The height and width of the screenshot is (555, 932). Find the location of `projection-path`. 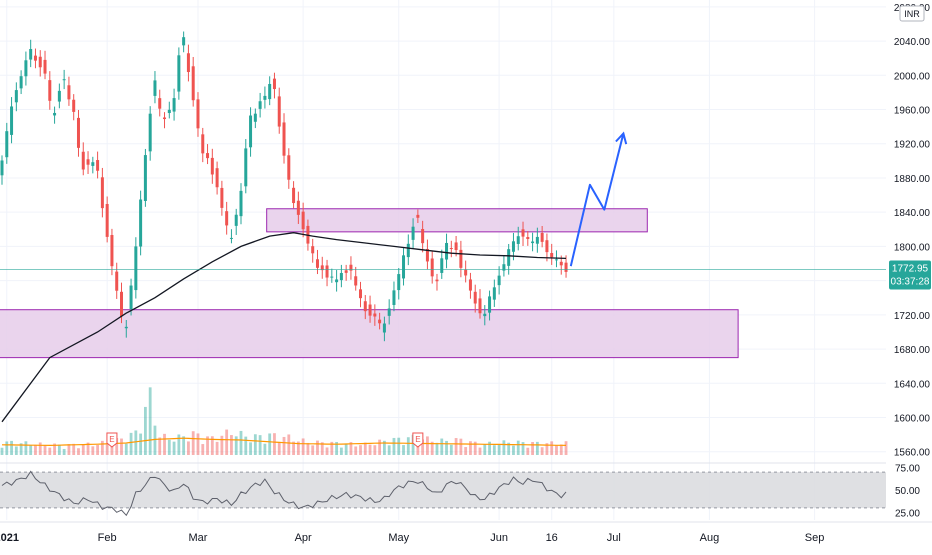

projection-path is located at coordinates (597, 200).